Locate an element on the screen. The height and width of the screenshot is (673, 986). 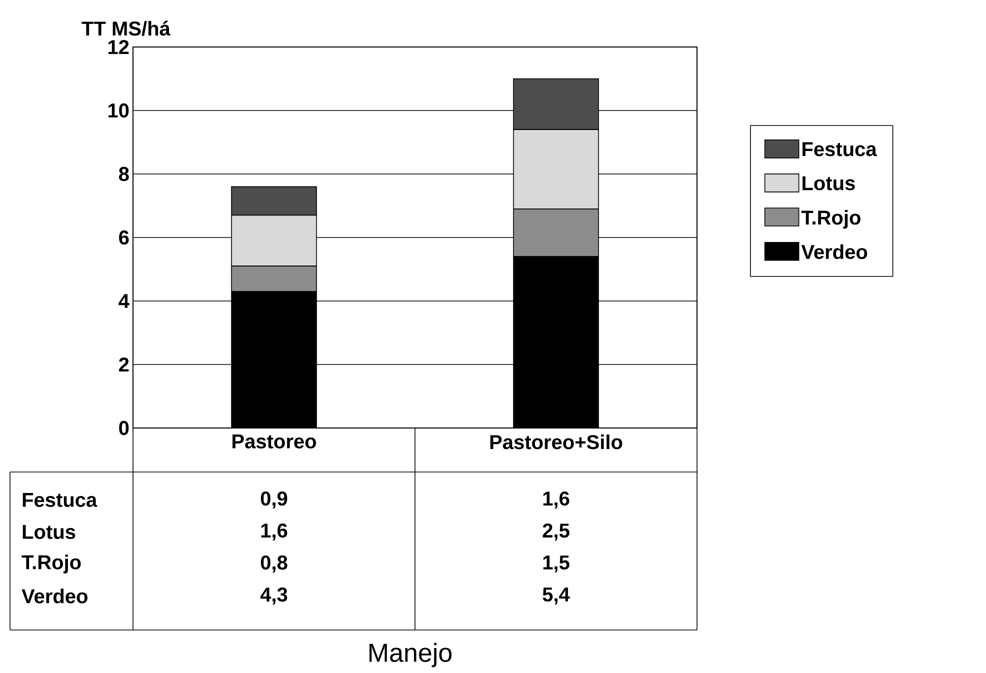
text: Manejo is located at coordinates (411, 655).